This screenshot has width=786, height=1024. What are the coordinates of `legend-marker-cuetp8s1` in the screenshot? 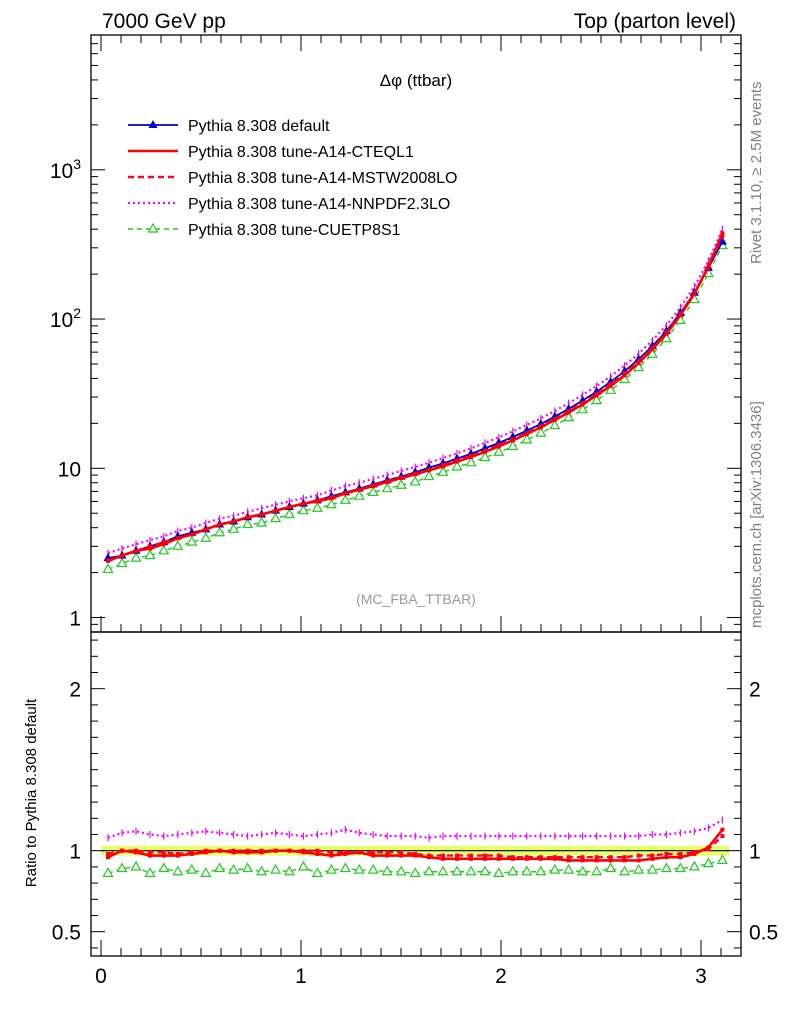 It's located at (153, 227).